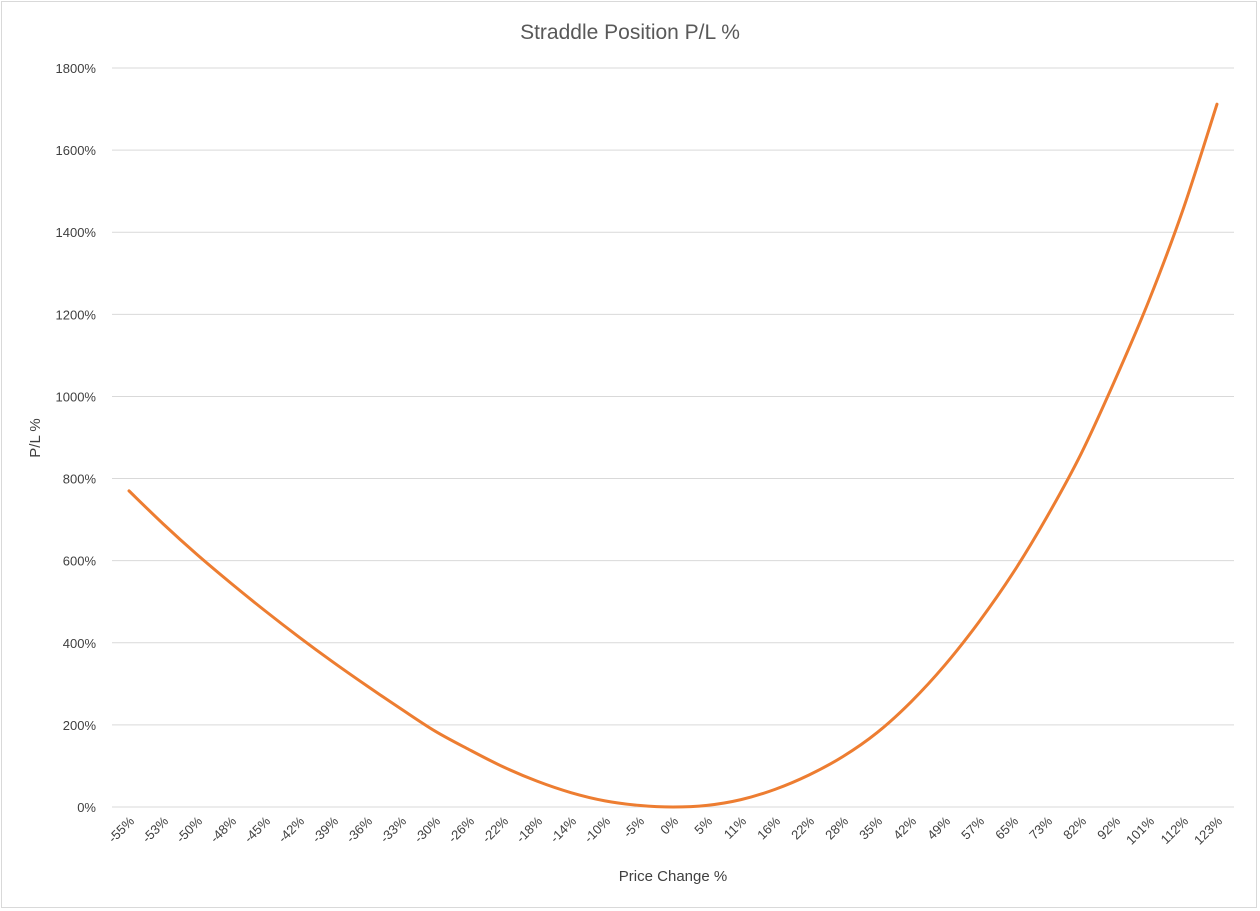  Describe the element at coordinates (1140, 830) in the screenshot. I see `x-tick-label: 101%` at that location.